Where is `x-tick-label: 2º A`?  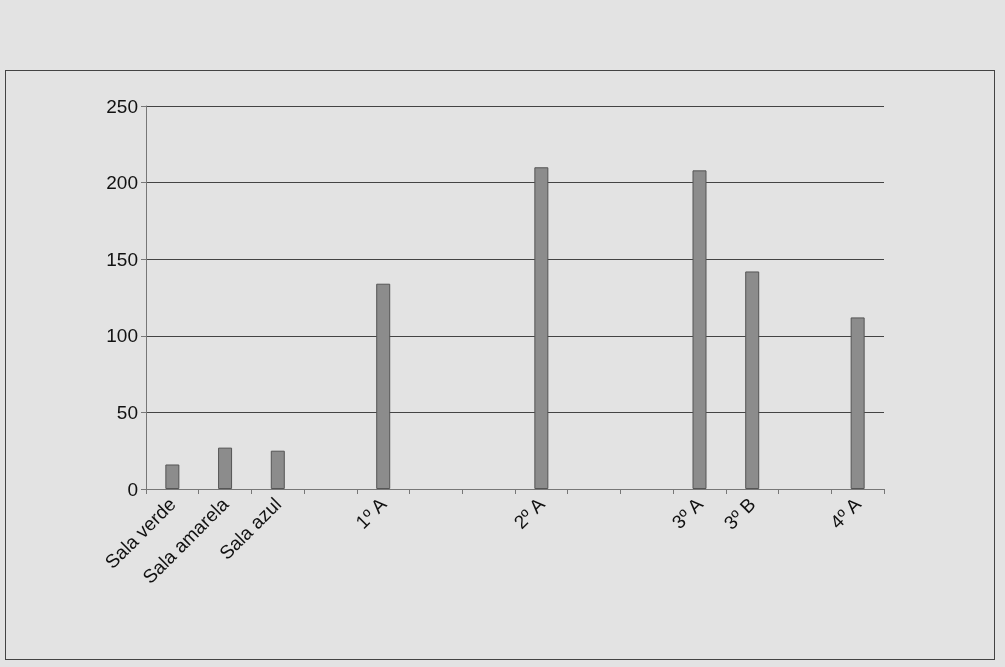
x-tick-label: 2º A is located at coordinates (529, 513).